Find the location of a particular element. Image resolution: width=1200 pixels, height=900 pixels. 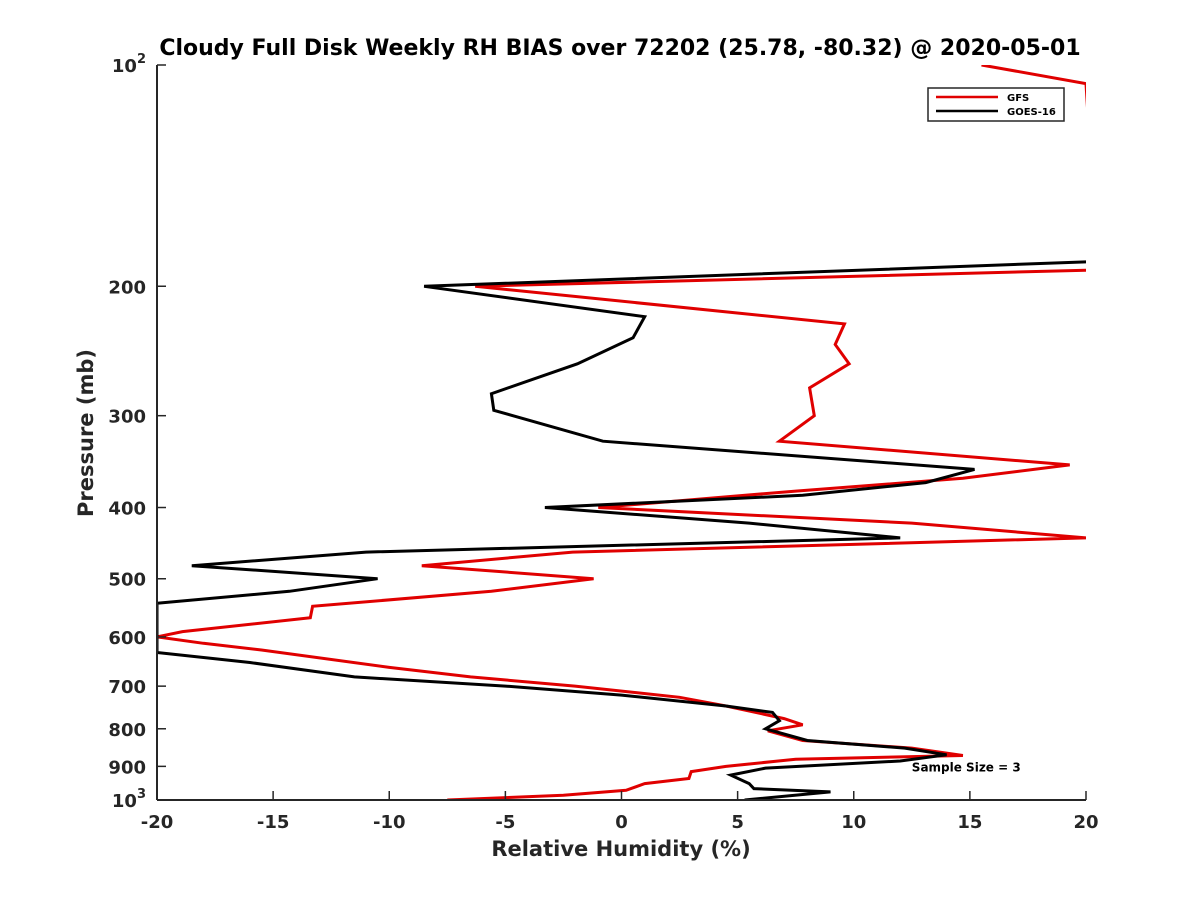

x-tick-label: 5 is located at coordinates (737, 822).